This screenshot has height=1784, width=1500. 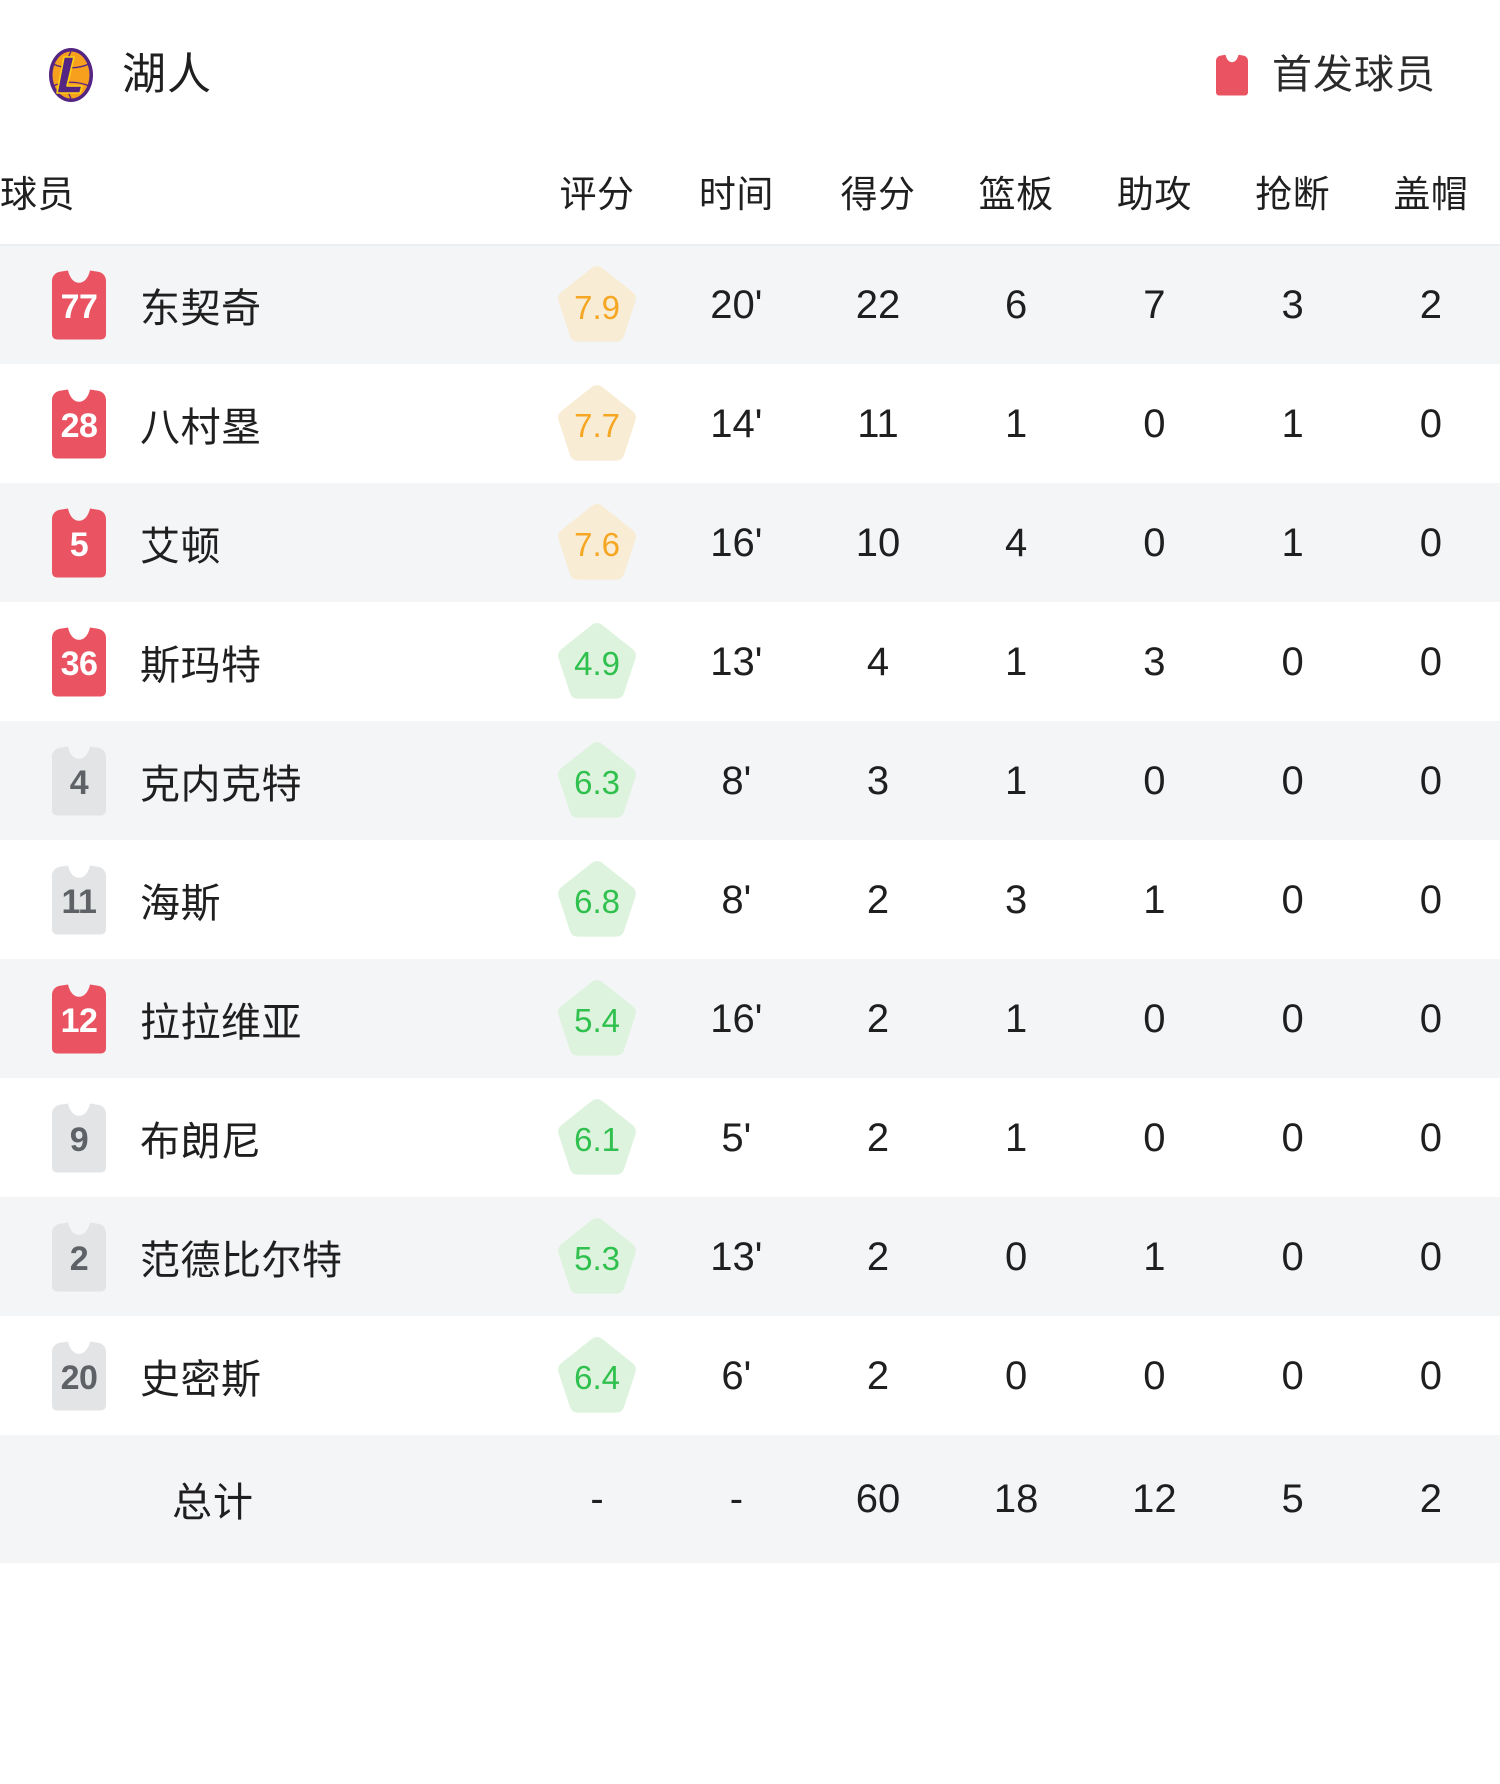 I want to click on table-row: 12 拉拉维亚 5.4 16' 2 1 0 0 0, so click(x=750, y=1018).